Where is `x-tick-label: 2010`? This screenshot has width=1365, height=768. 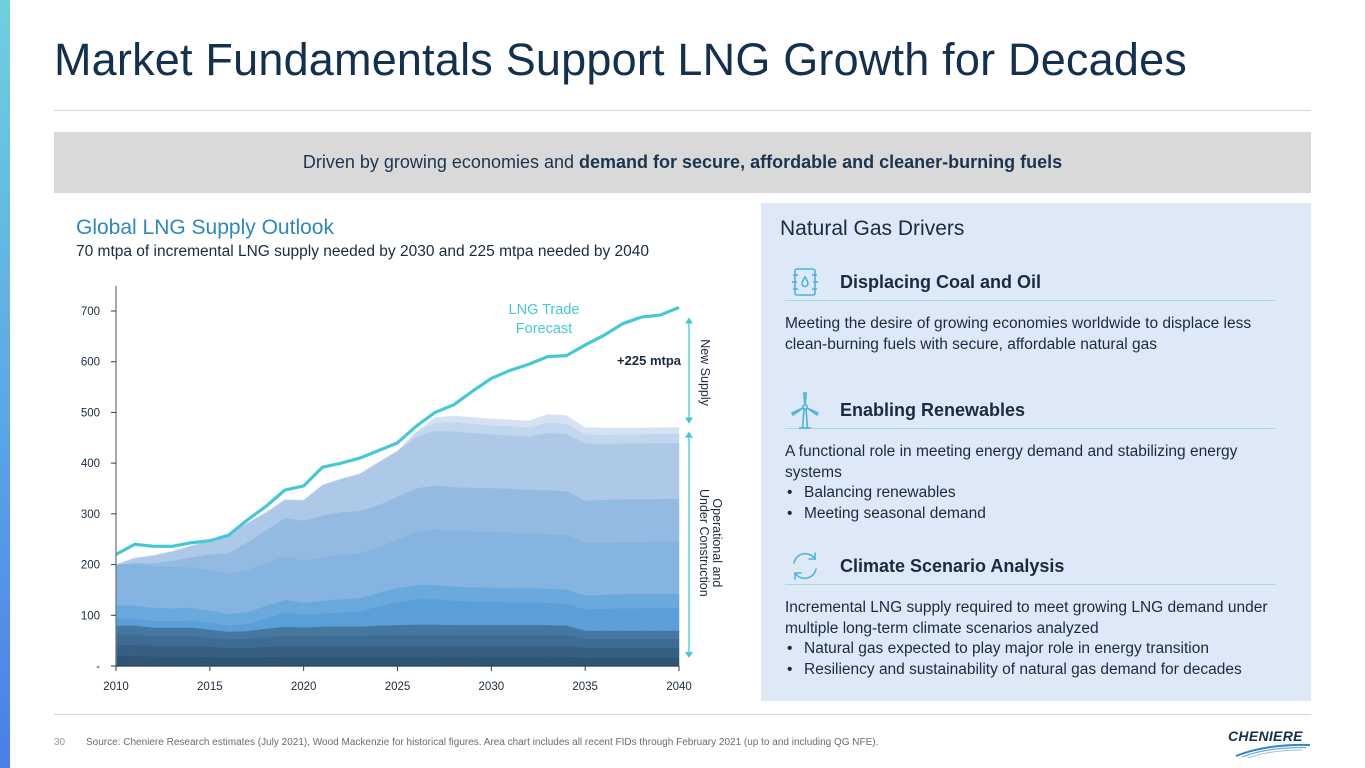
x-tick-label: 2010 is located at coordinates (116, 687).